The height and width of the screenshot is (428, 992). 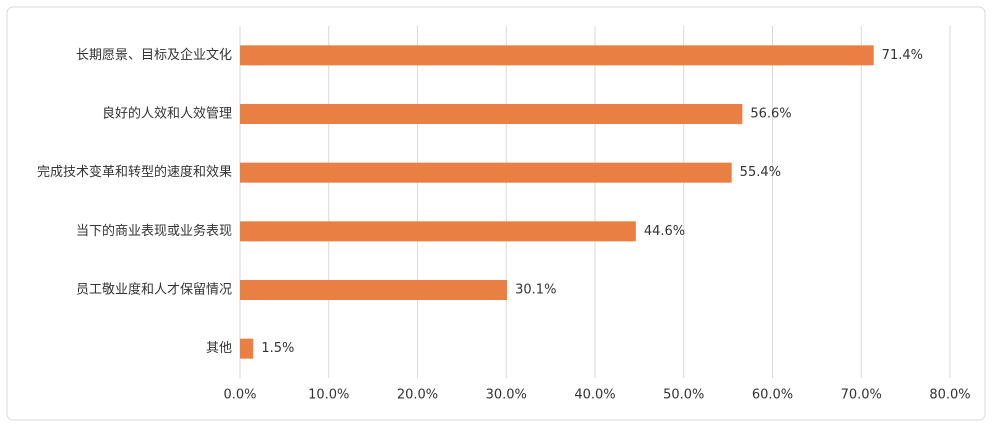 What do you see at coordinates (154, 55) in the screenshot?
I see `y-tick-label: 长期愿景、目标及企业文化` at bounding box center [154, 55].